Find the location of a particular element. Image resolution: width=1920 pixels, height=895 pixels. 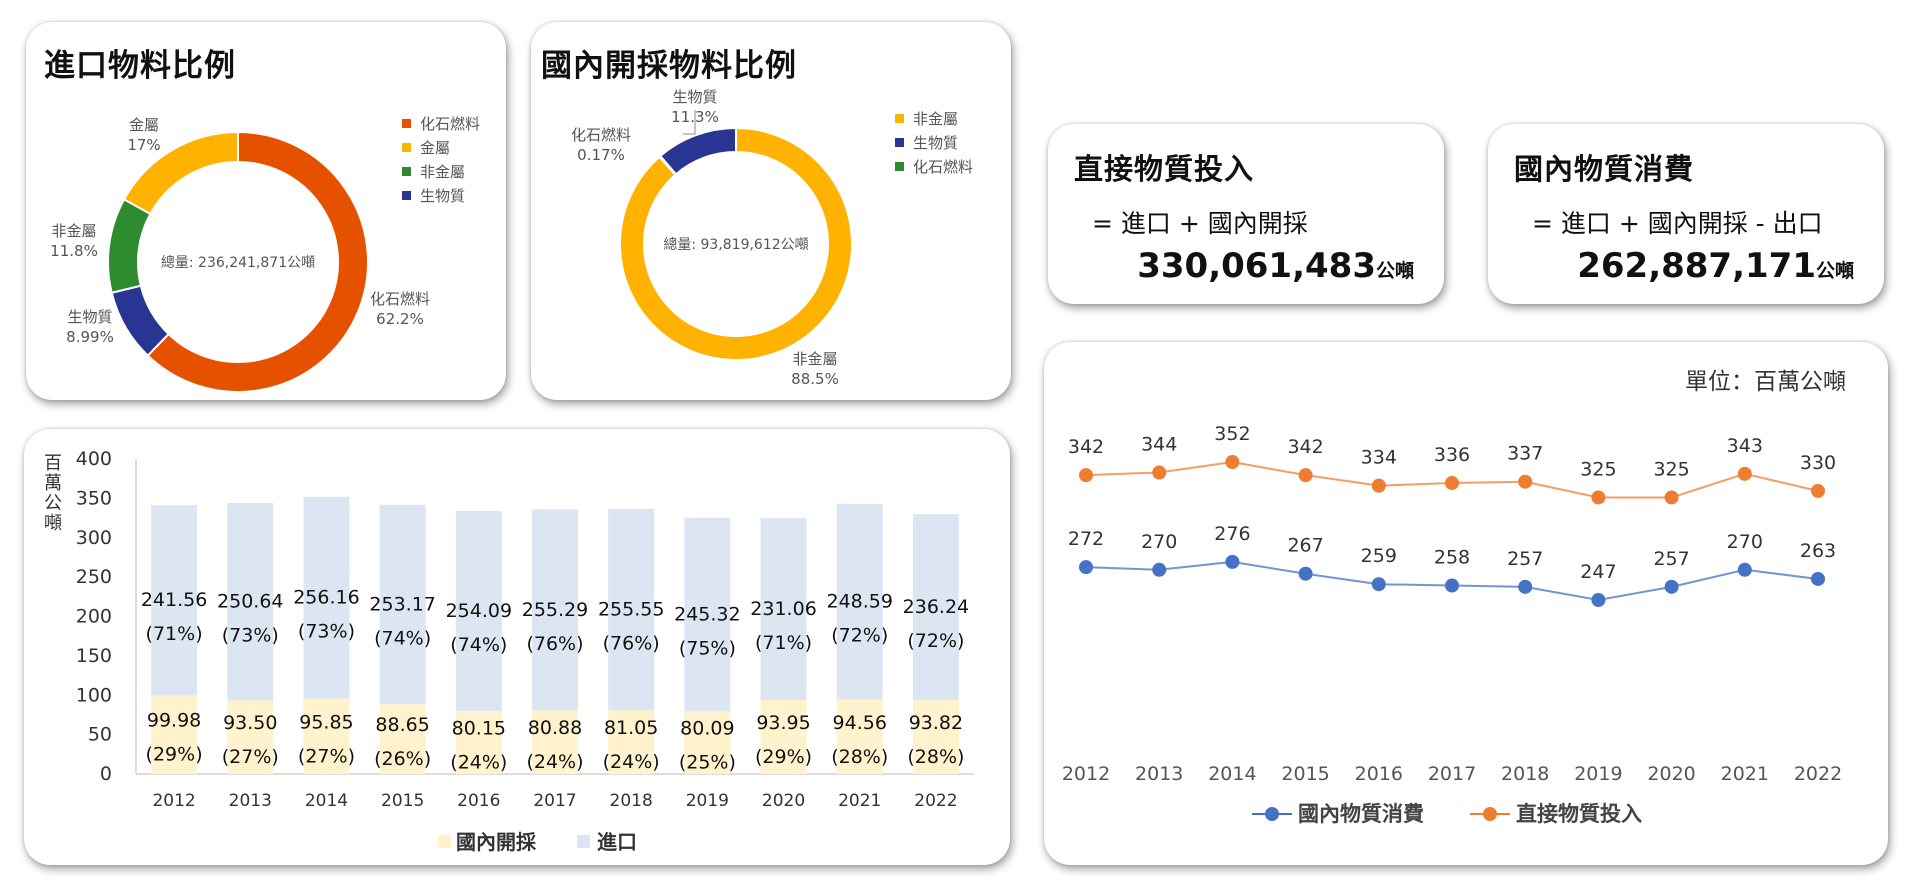

bar-import-2013 is located at coordinates (250, 601).